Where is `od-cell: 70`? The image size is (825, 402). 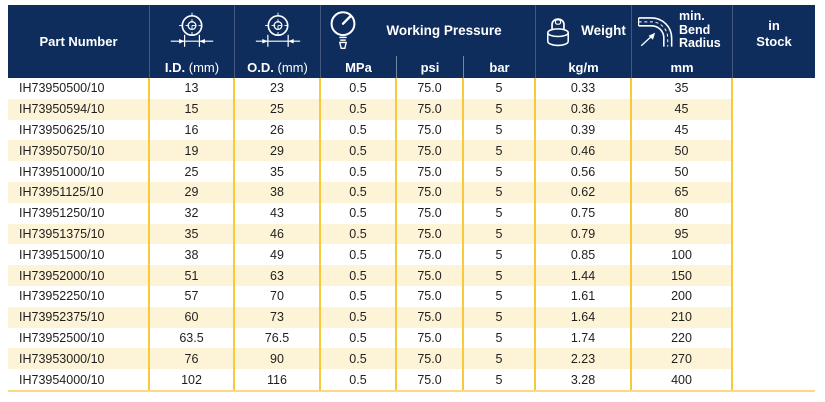 od-cell: 70 is located at coordinates (278, 296).